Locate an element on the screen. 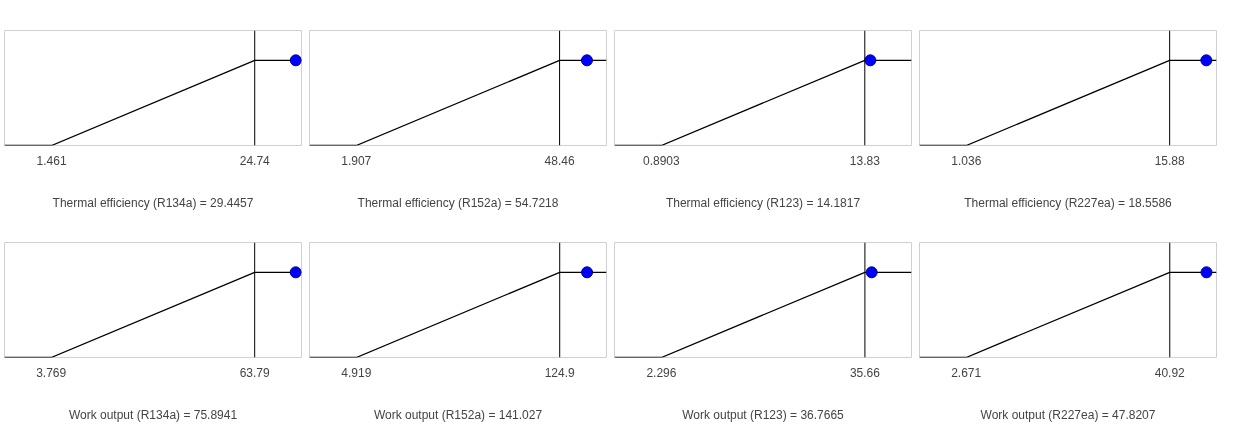  x-tick-label: 0.8903 is located at coordinates (662, 160).